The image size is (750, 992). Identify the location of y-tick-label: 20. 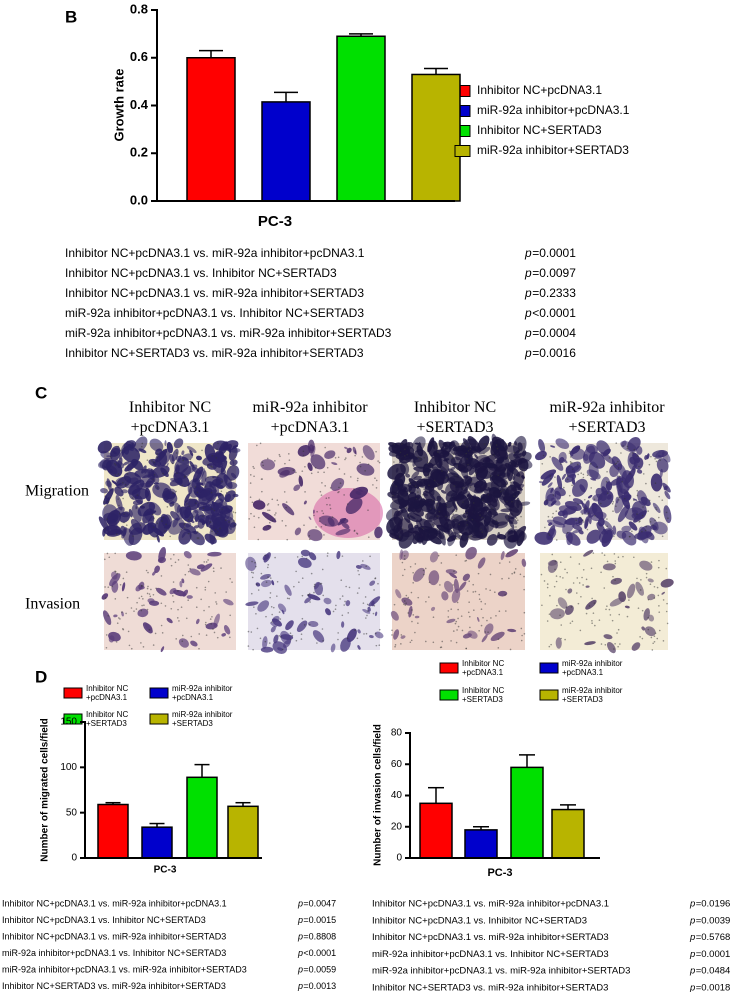
(397, 826).